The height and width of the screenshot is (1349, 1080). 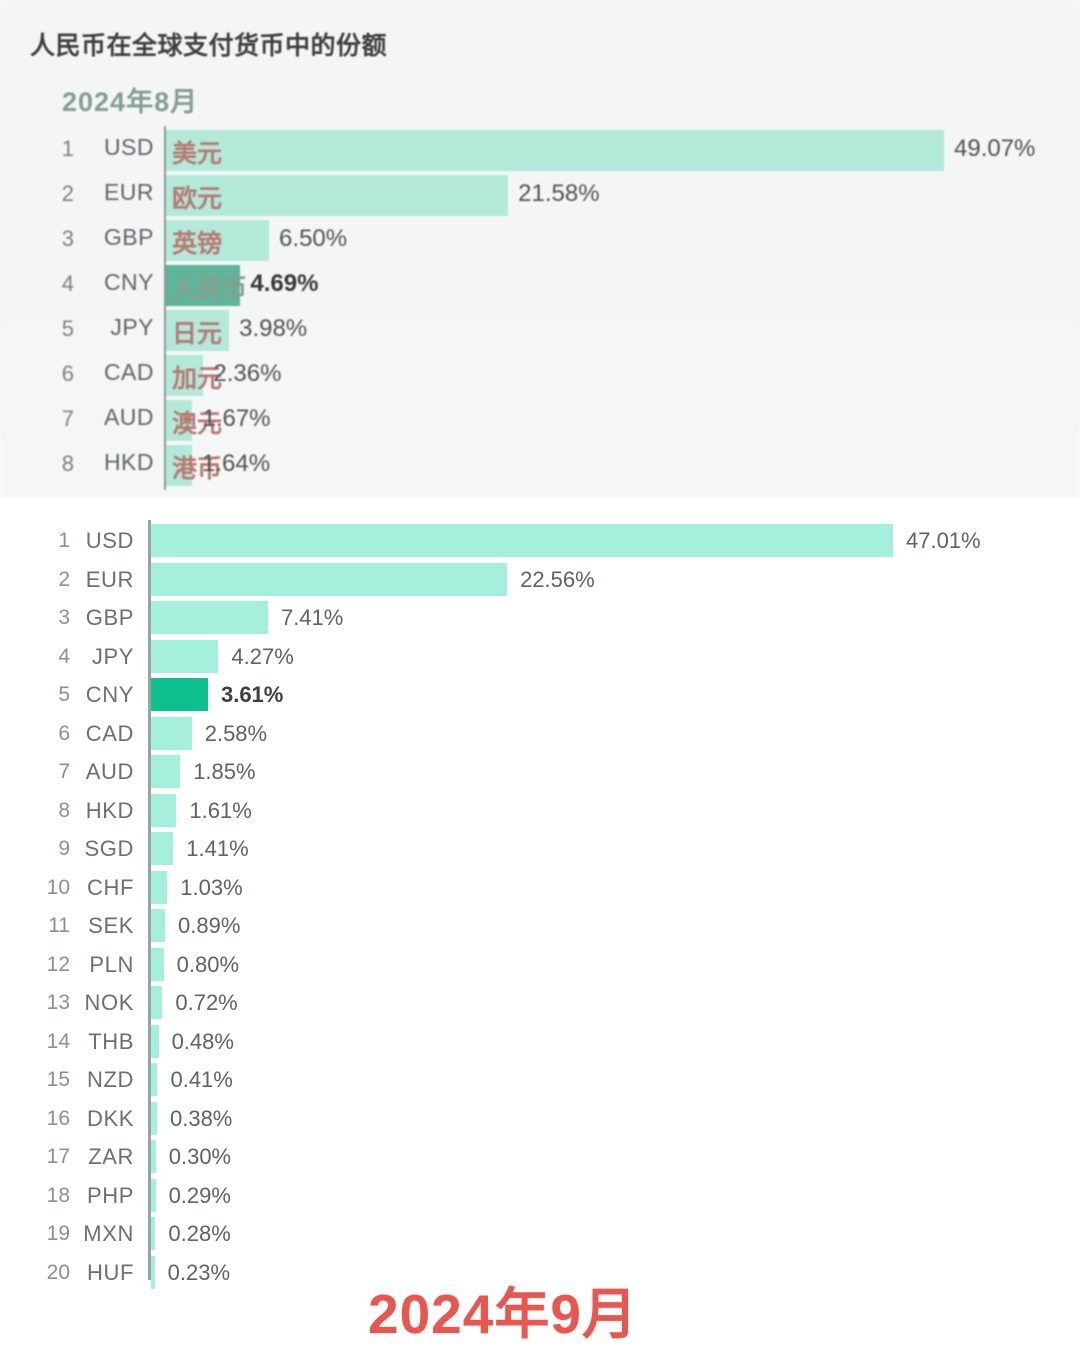 I want to click on row-currency-code: PHP, so click(x=110, y=1195).